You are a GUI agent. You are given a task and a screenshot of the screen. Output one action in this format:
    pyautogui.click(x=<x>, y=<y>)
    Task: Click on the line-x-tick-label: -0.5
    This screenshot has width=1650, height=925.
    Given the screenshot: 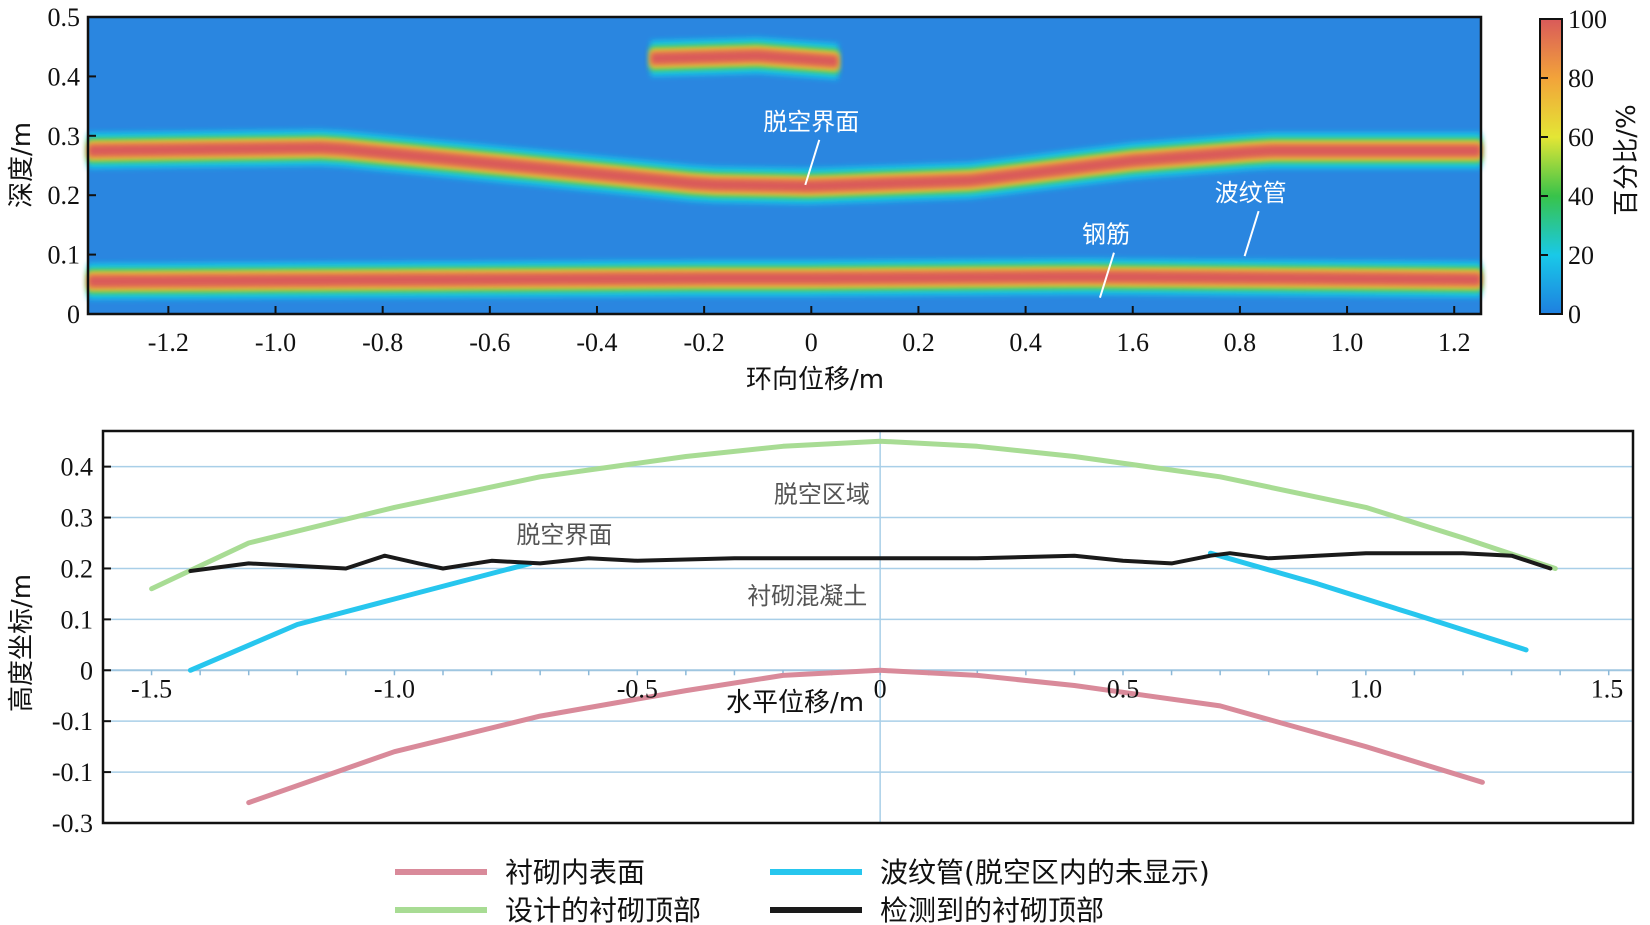 What is the action you would take?
    pyautogui.click(x=637, y=688)
    